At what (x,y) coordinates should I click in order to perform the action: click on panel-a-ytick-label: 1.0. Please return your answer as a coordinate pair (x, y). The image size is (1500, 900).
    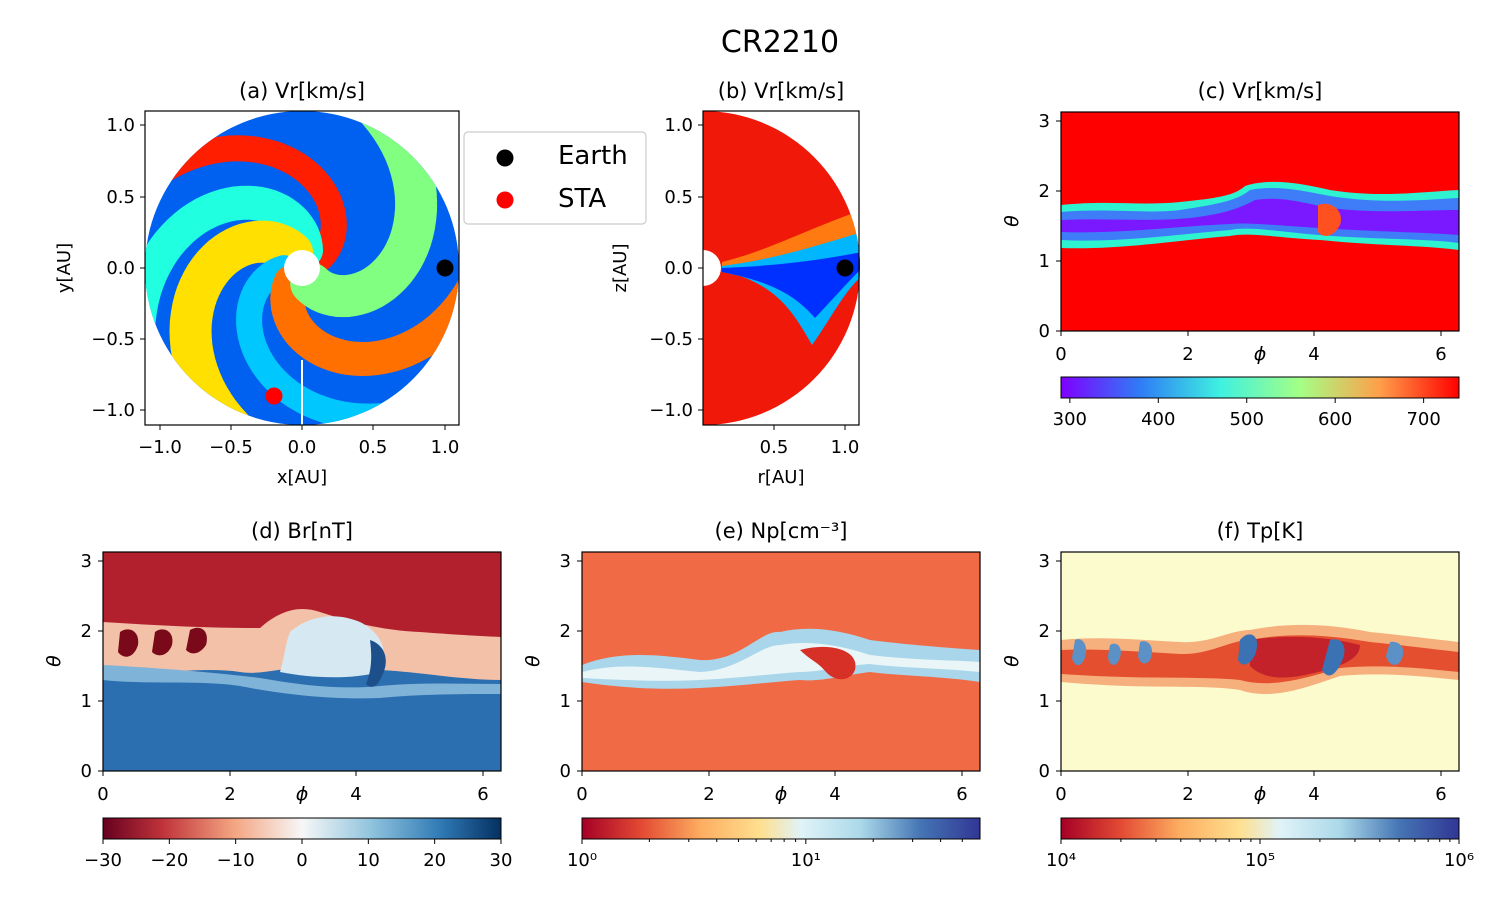
    Looking at the image, I should click on (120, 125).